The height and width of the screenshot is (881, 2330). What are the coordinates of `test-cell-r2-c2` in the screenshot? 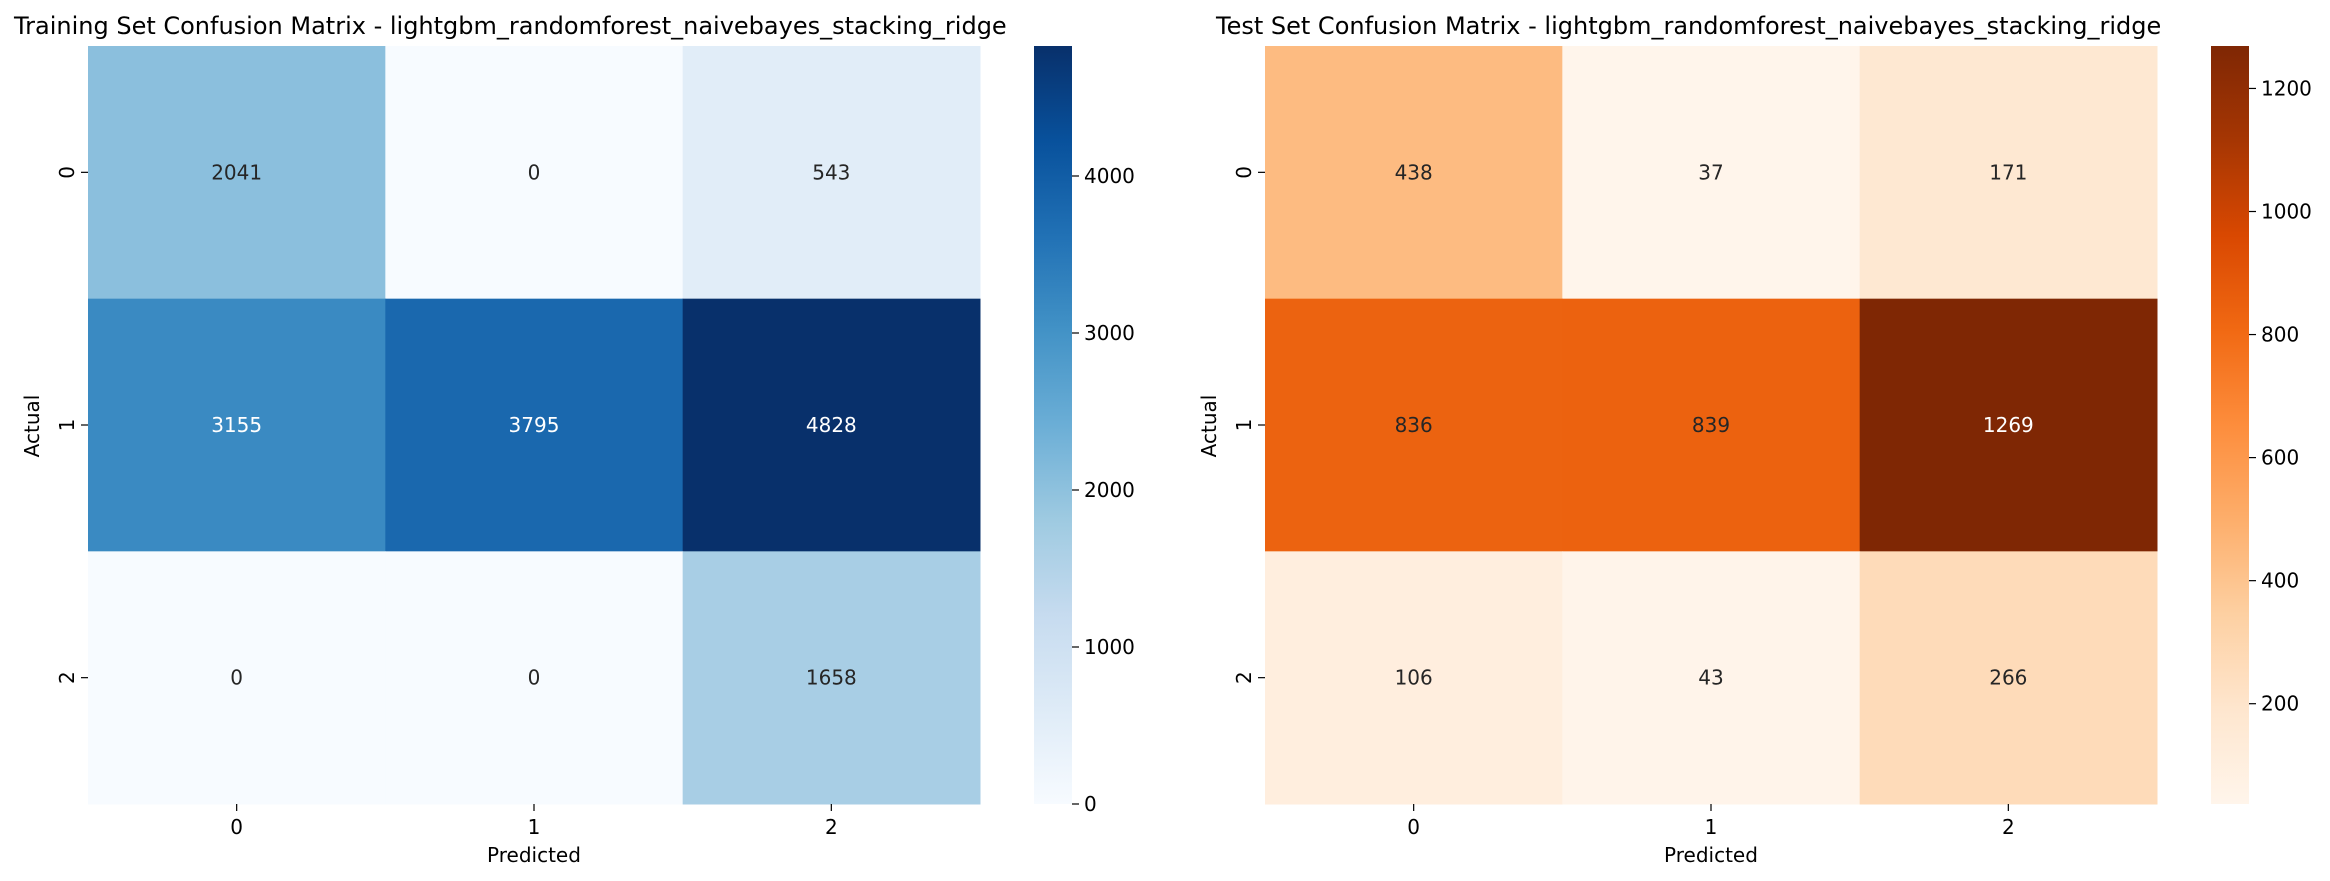 It's located at (2008, 678).